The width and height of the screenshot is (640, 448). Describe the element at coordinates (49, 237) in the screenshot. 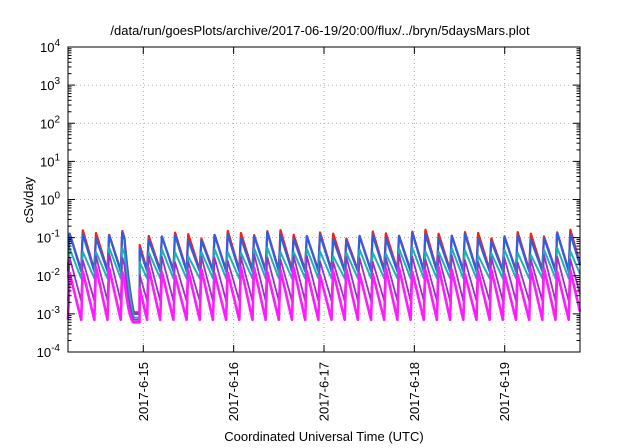

I see `y-tick-label: 10⁻¹` at that location.